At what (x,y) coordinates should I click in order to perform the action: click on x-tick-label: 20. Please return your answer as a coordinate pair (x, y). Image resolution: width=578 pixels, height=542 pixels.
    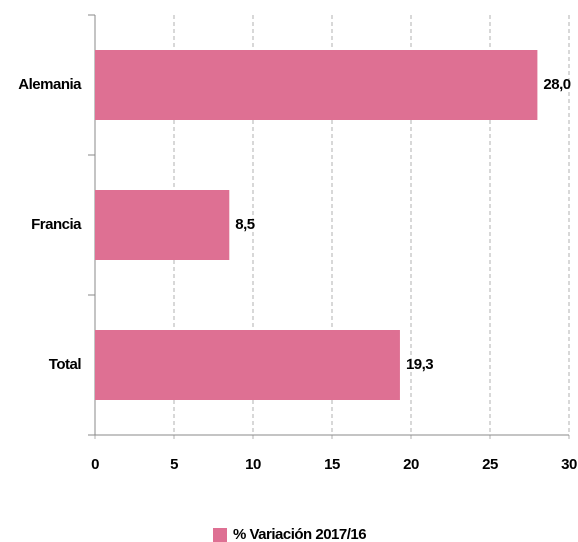
    Looking at the image, I should click on (411, 464).